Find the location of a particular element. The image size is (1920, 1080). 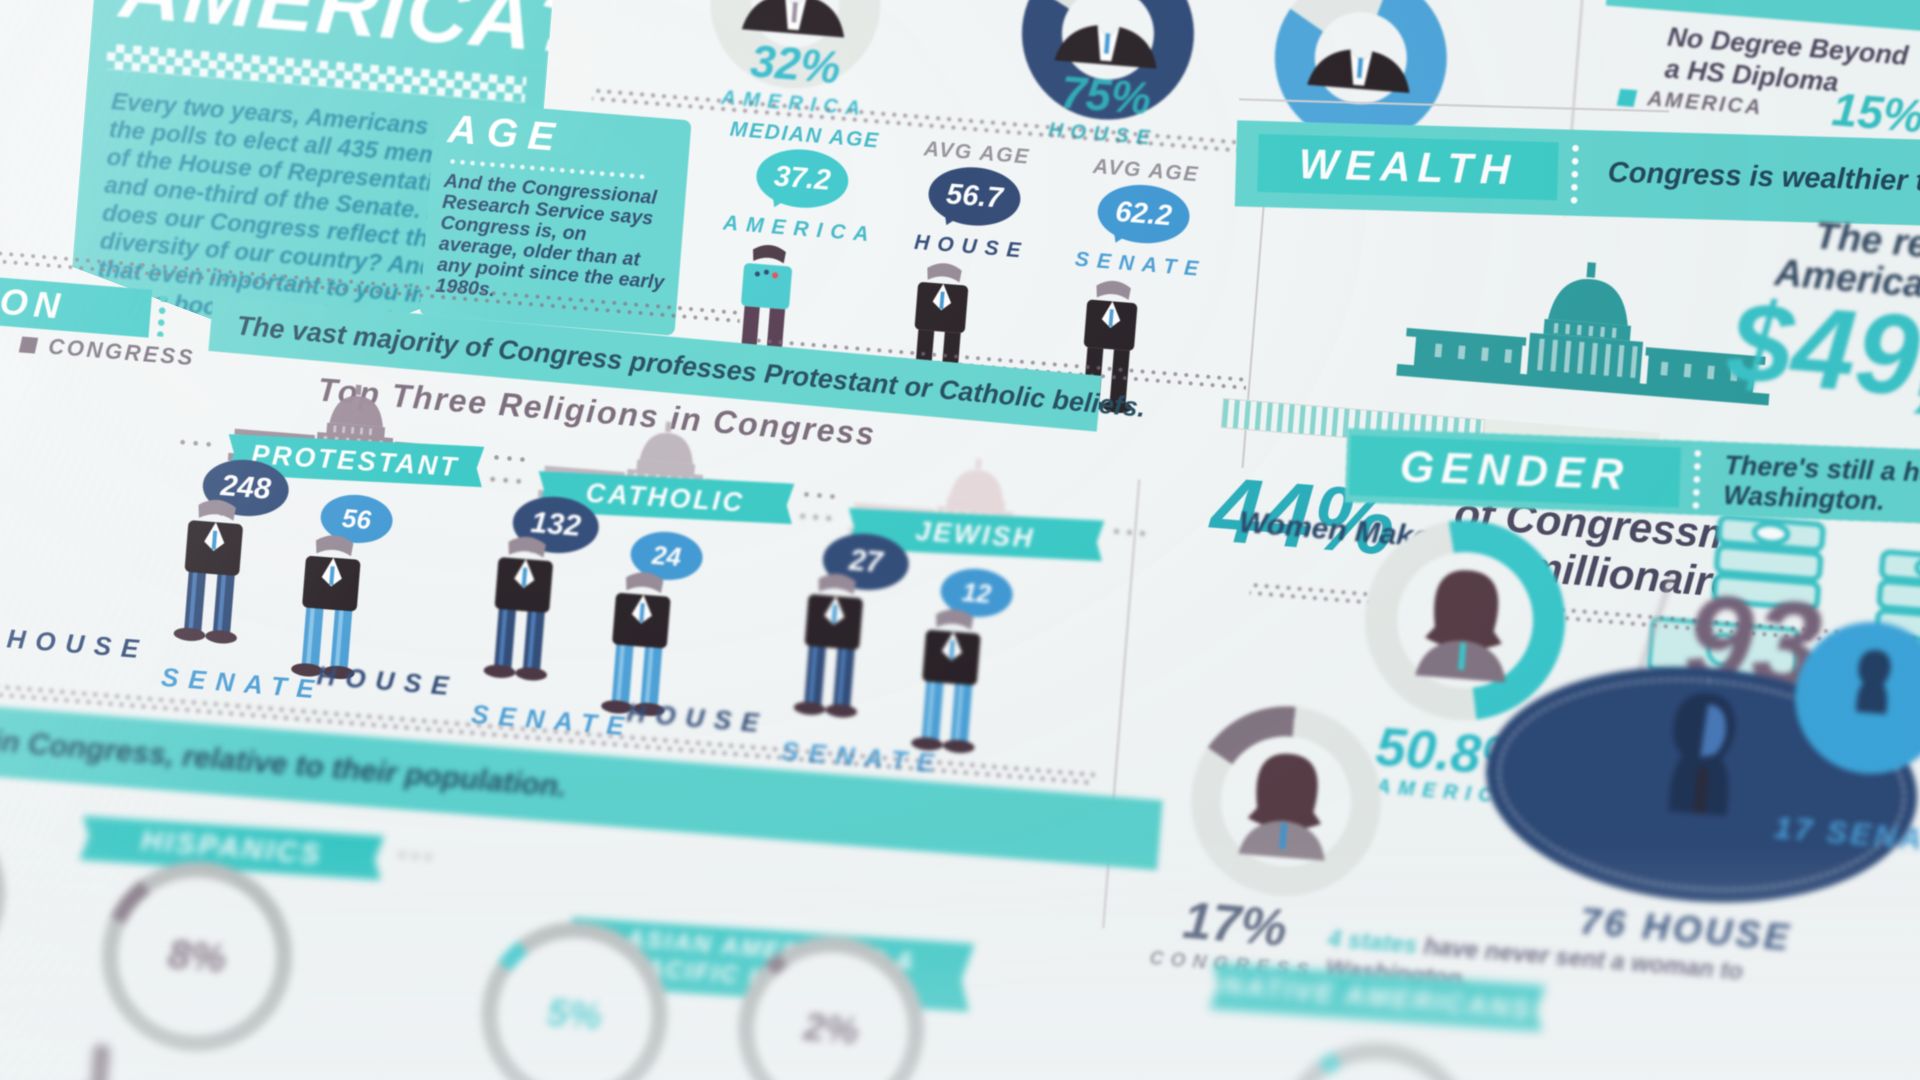

america-legend-swatch is located at coordinates (1627, 97).